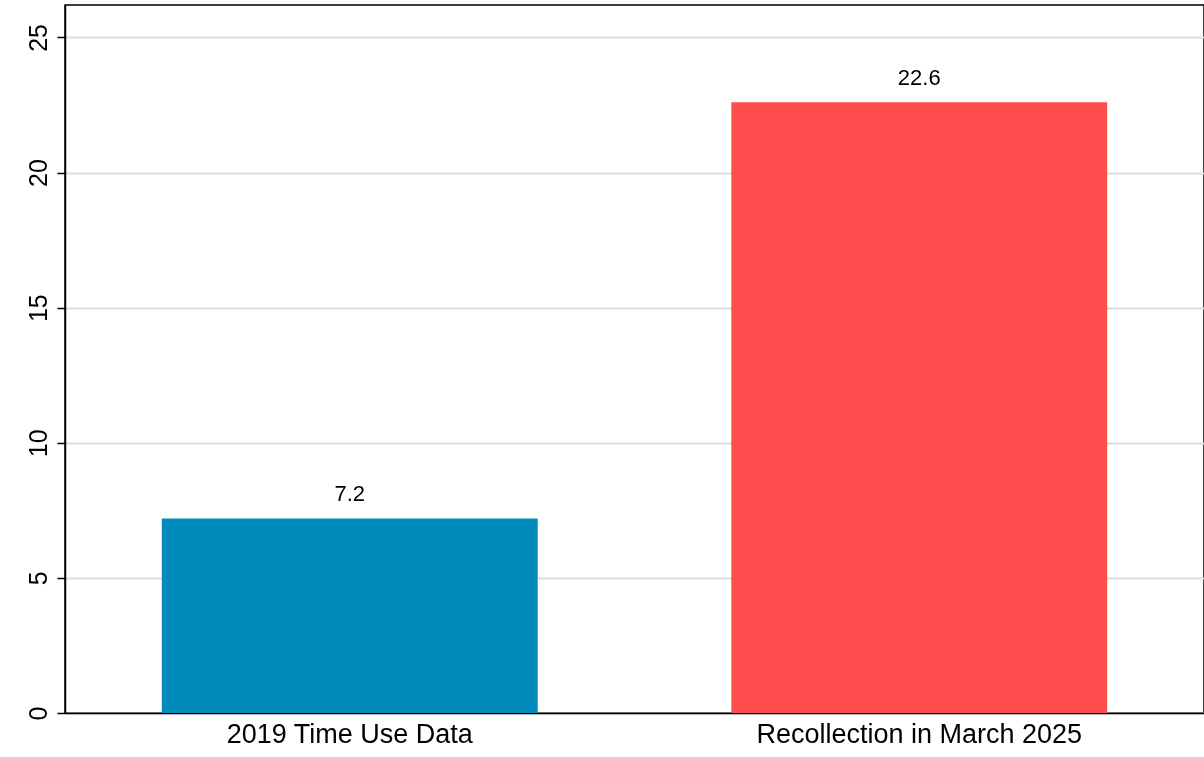  I want to click on data-label: 7.2, so click(350, 494).